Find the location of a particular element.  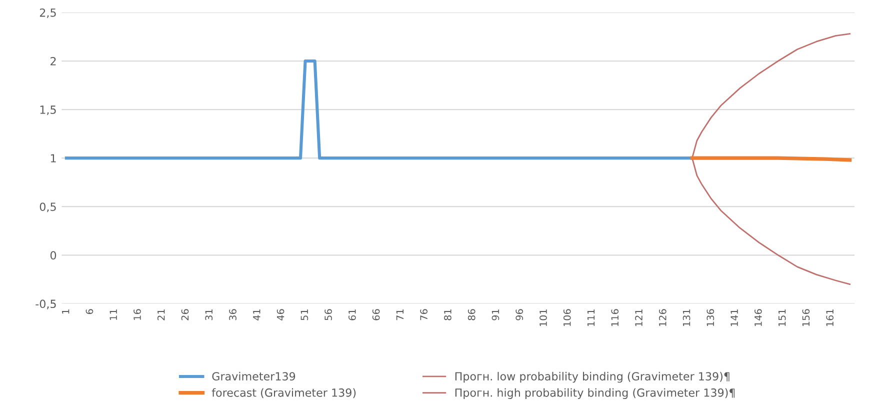

legend-label: Прогн. high probability binding (Gravimeter 139)¶ is located at coordinates (595, 393).